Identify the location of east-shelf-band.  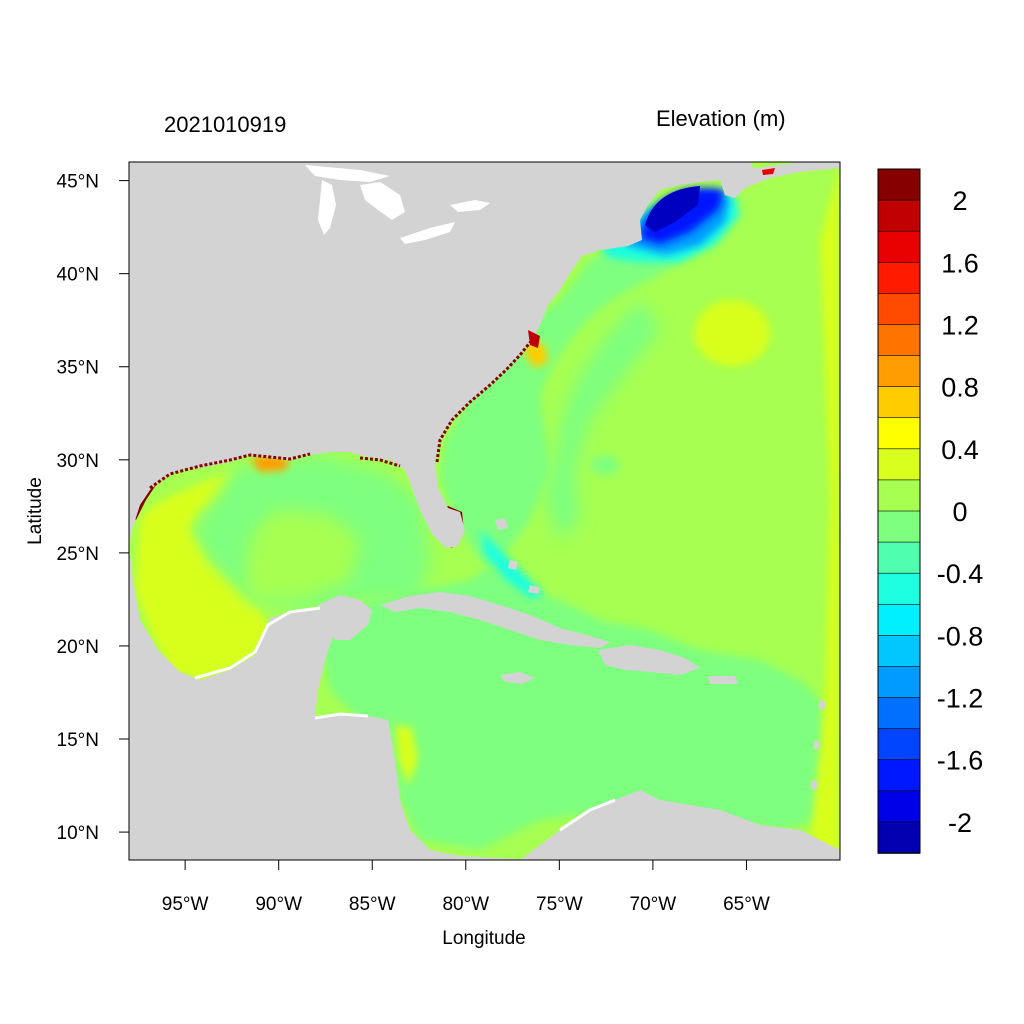
(602, 420).